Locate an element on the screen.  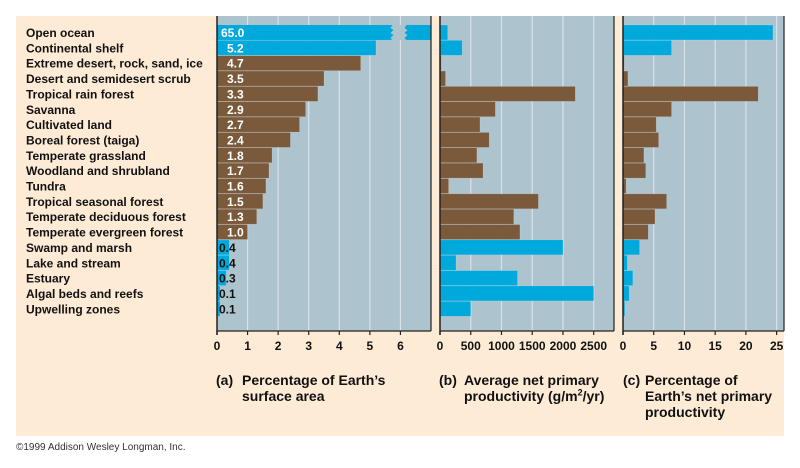
value-label: 5.2 is located at coordinates (235, 48).